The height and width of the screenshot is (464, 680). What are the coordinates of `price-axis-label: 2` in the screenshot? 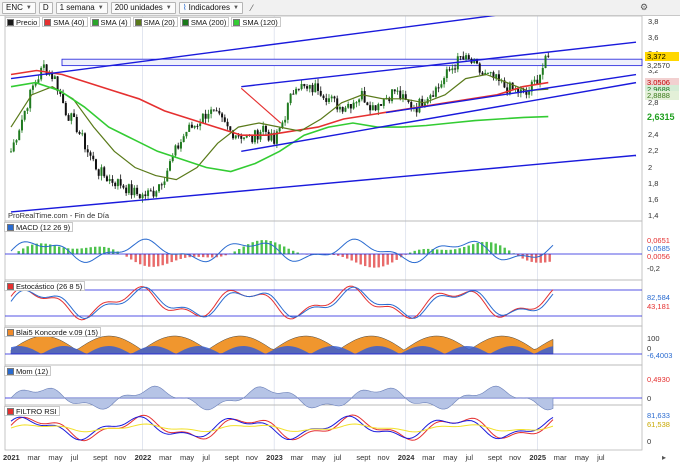 It's located at (650, 167).